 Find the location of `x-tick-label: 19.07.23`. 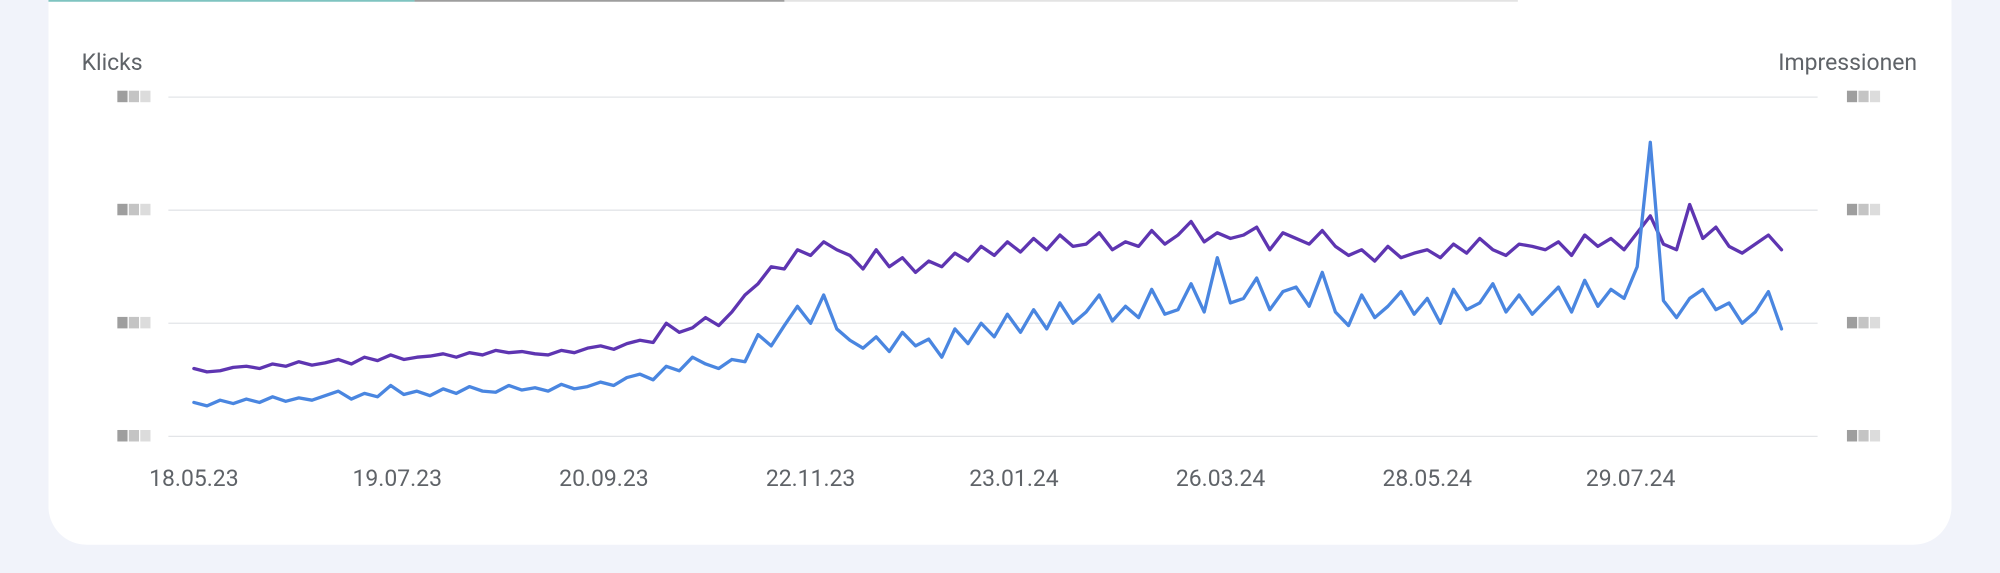

x-tick-label: 19.07.23 is located at coordinates (397, 478).